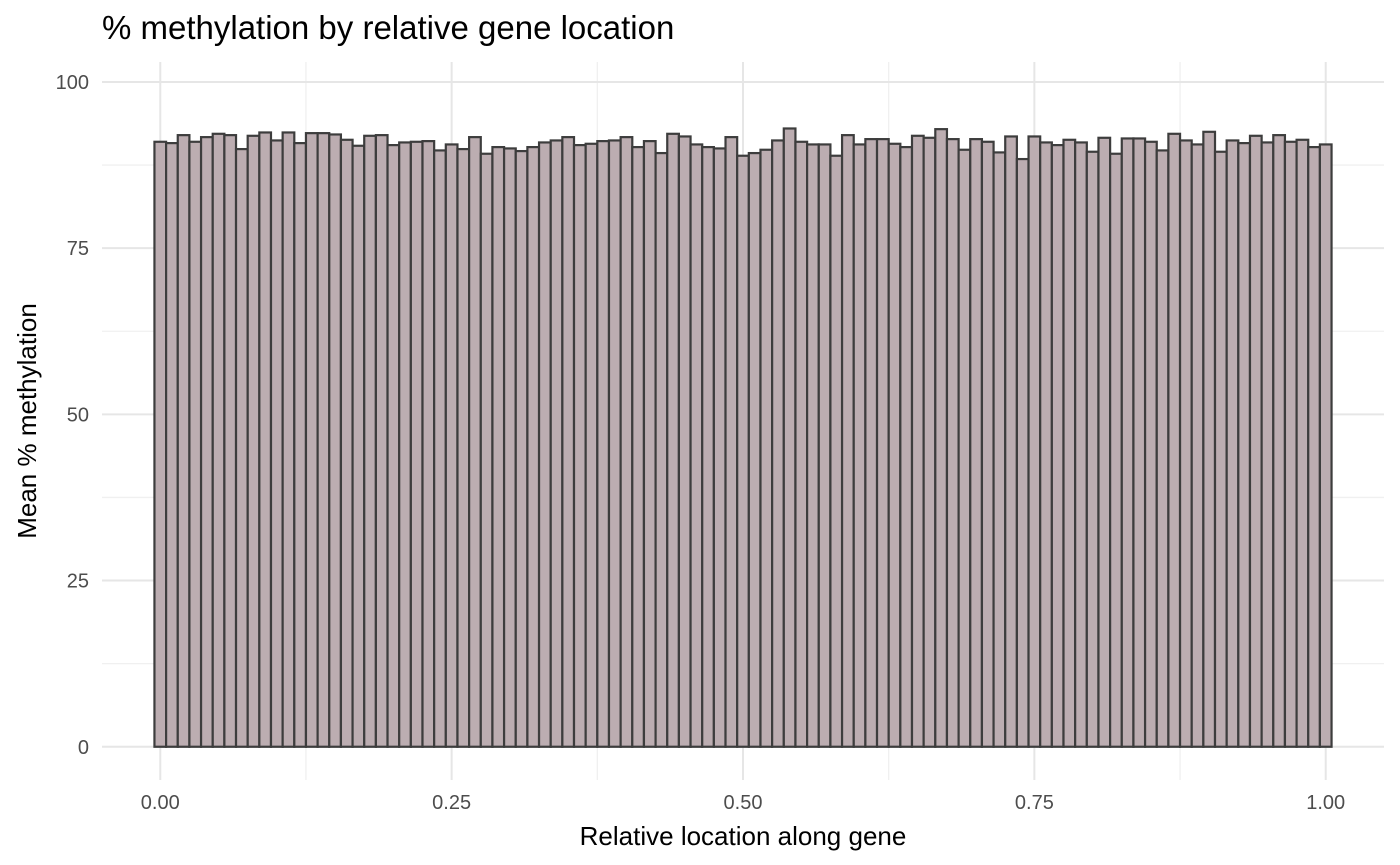 This screenshot has width=1400, height=865. What do you see at coordinates (451, 803) in the screenshot?
I see `x-tick-label: 0.25` at bounding box center [451, 803].